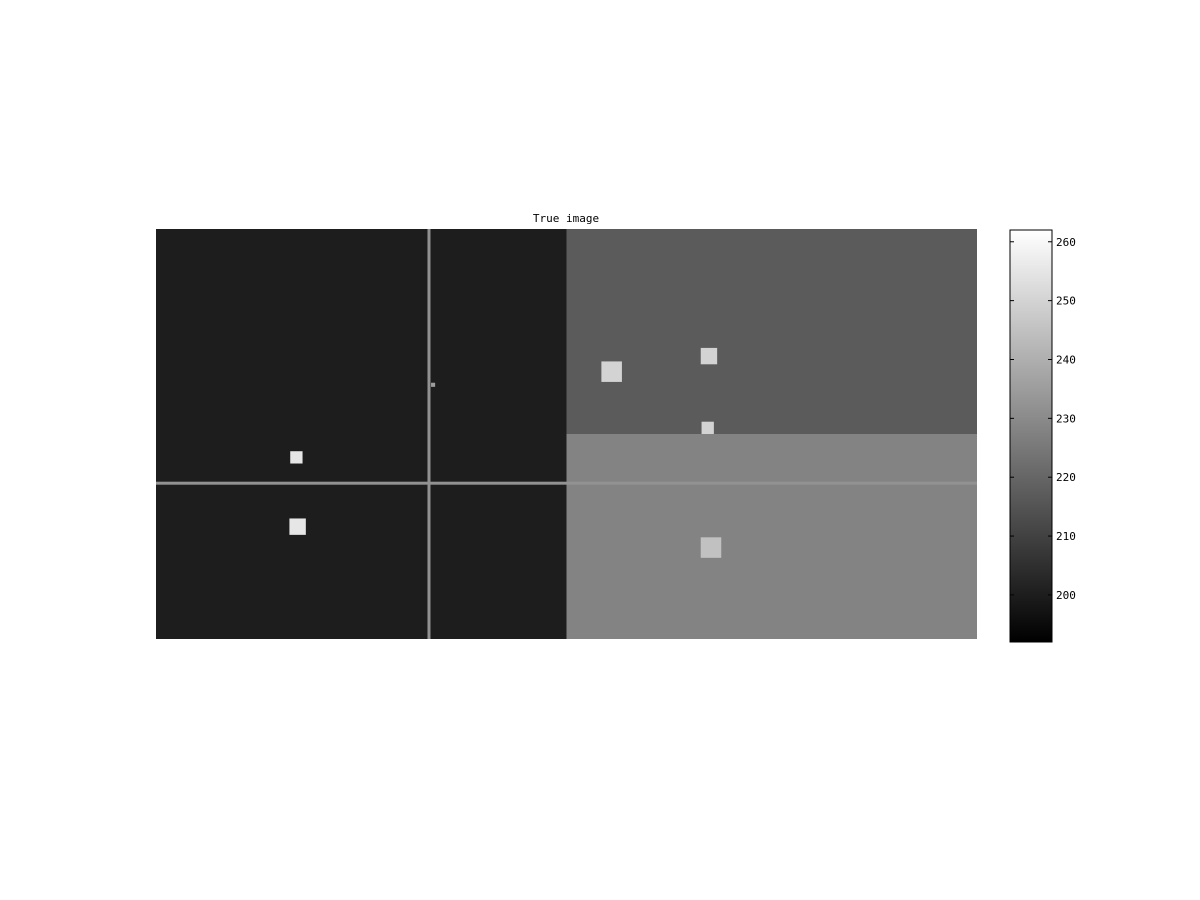  I want to click on colorbar: 200 210 220 230 240 250 260, so click(1042, 436).